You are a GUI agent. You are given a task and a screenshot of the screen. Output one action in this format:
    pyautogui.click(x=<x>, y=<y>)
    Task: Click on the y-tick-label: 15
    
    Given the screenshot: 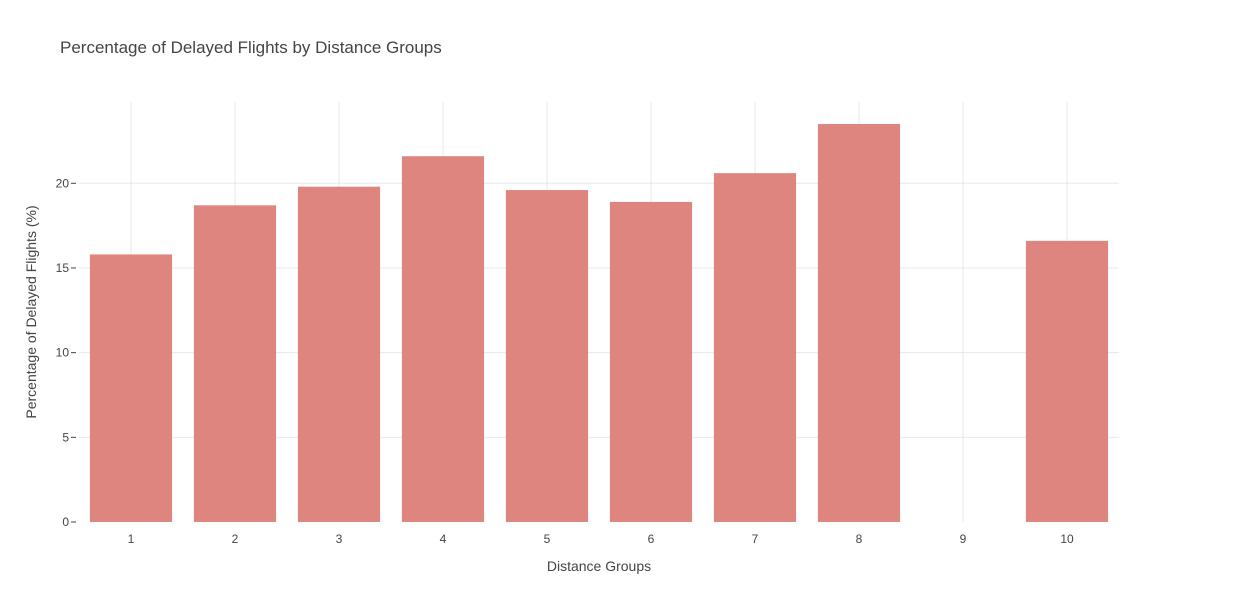 What is the action you would take?
    pyautogui.click(x=63, y=268)
    